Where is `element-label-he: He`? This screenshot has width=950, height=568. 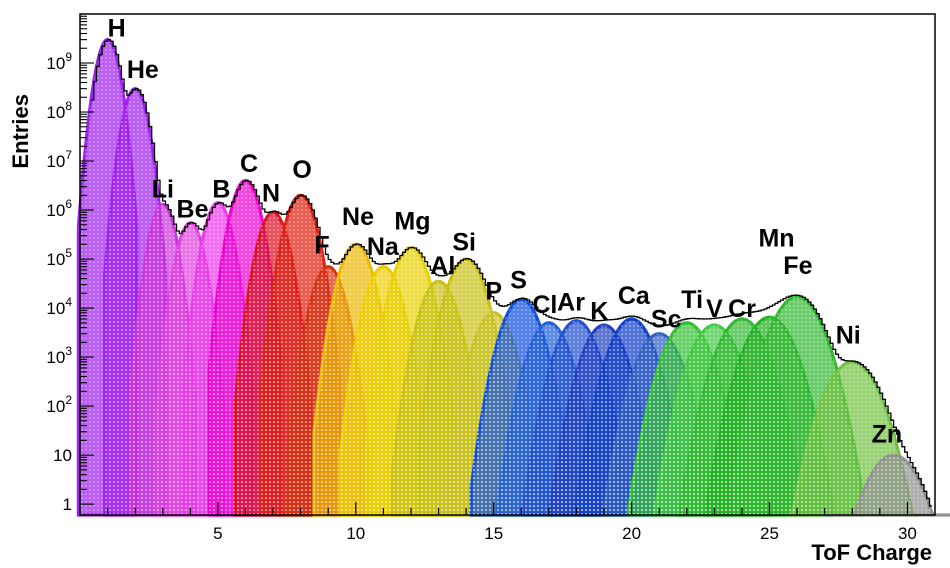
element-label-he: He is located at coordinates (143, 70).